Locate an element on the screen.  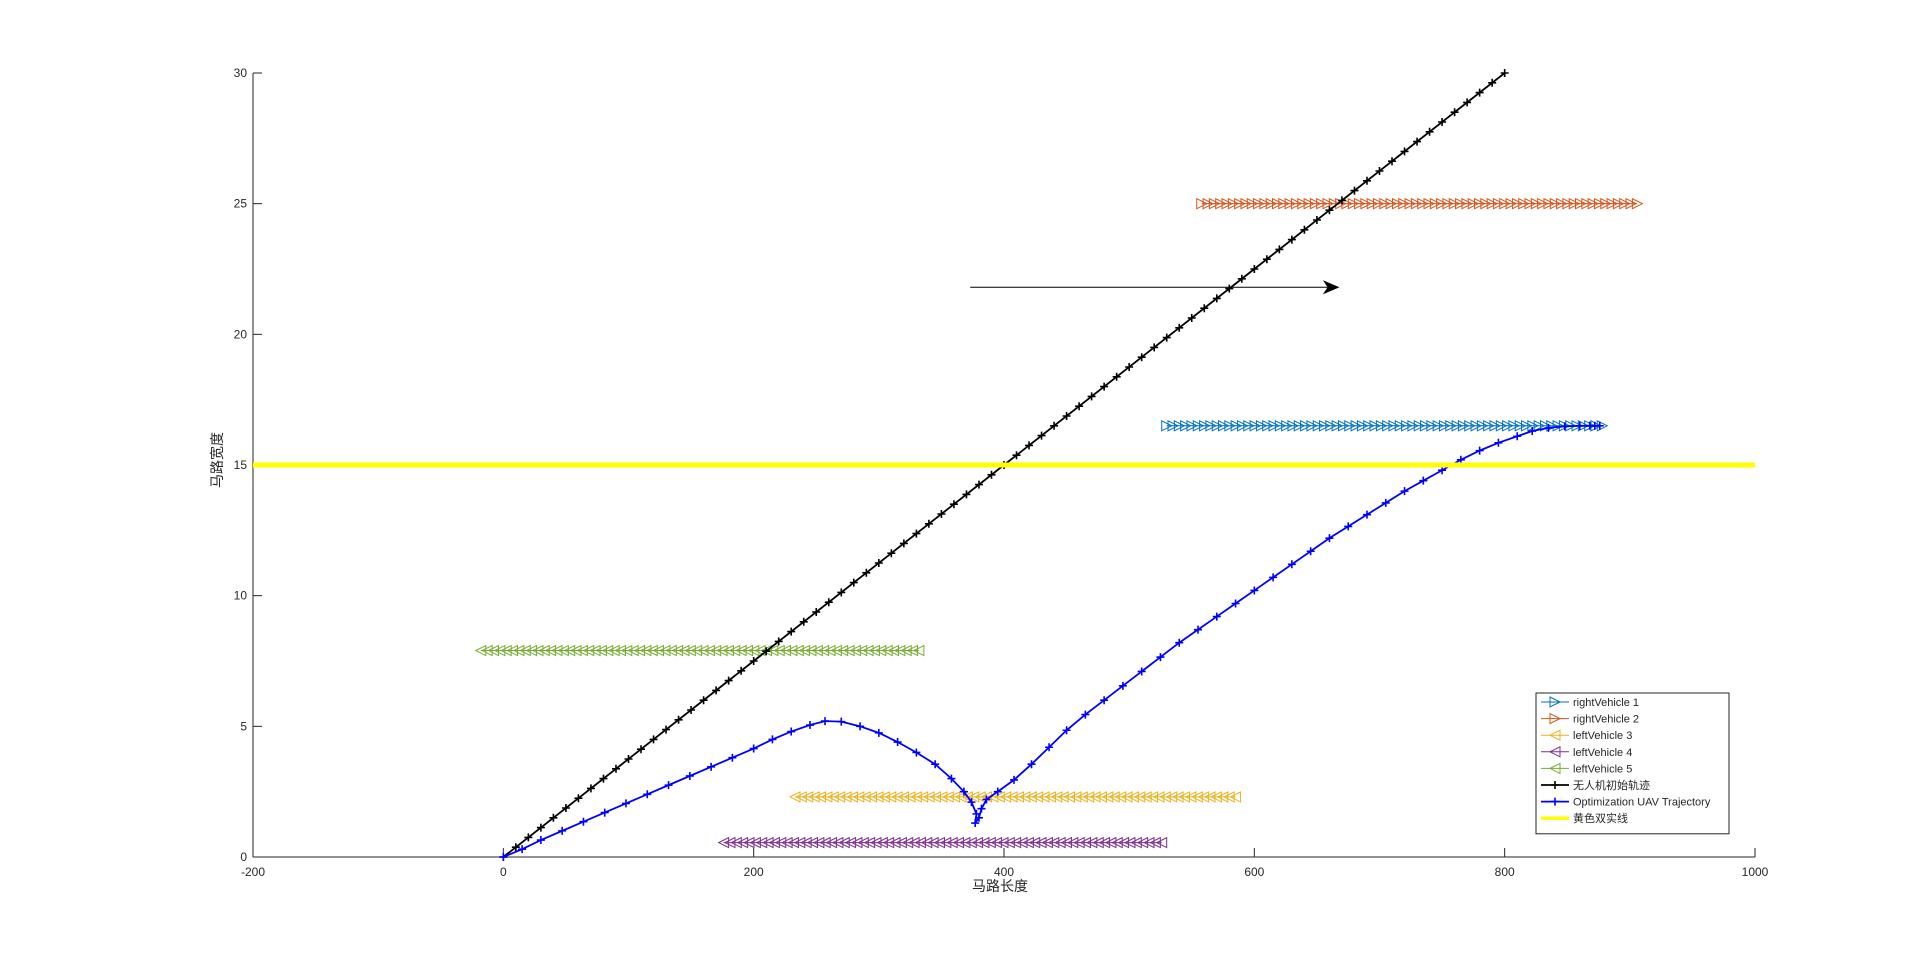
y-tick-label: 5 is located at coordinates (243, 726).